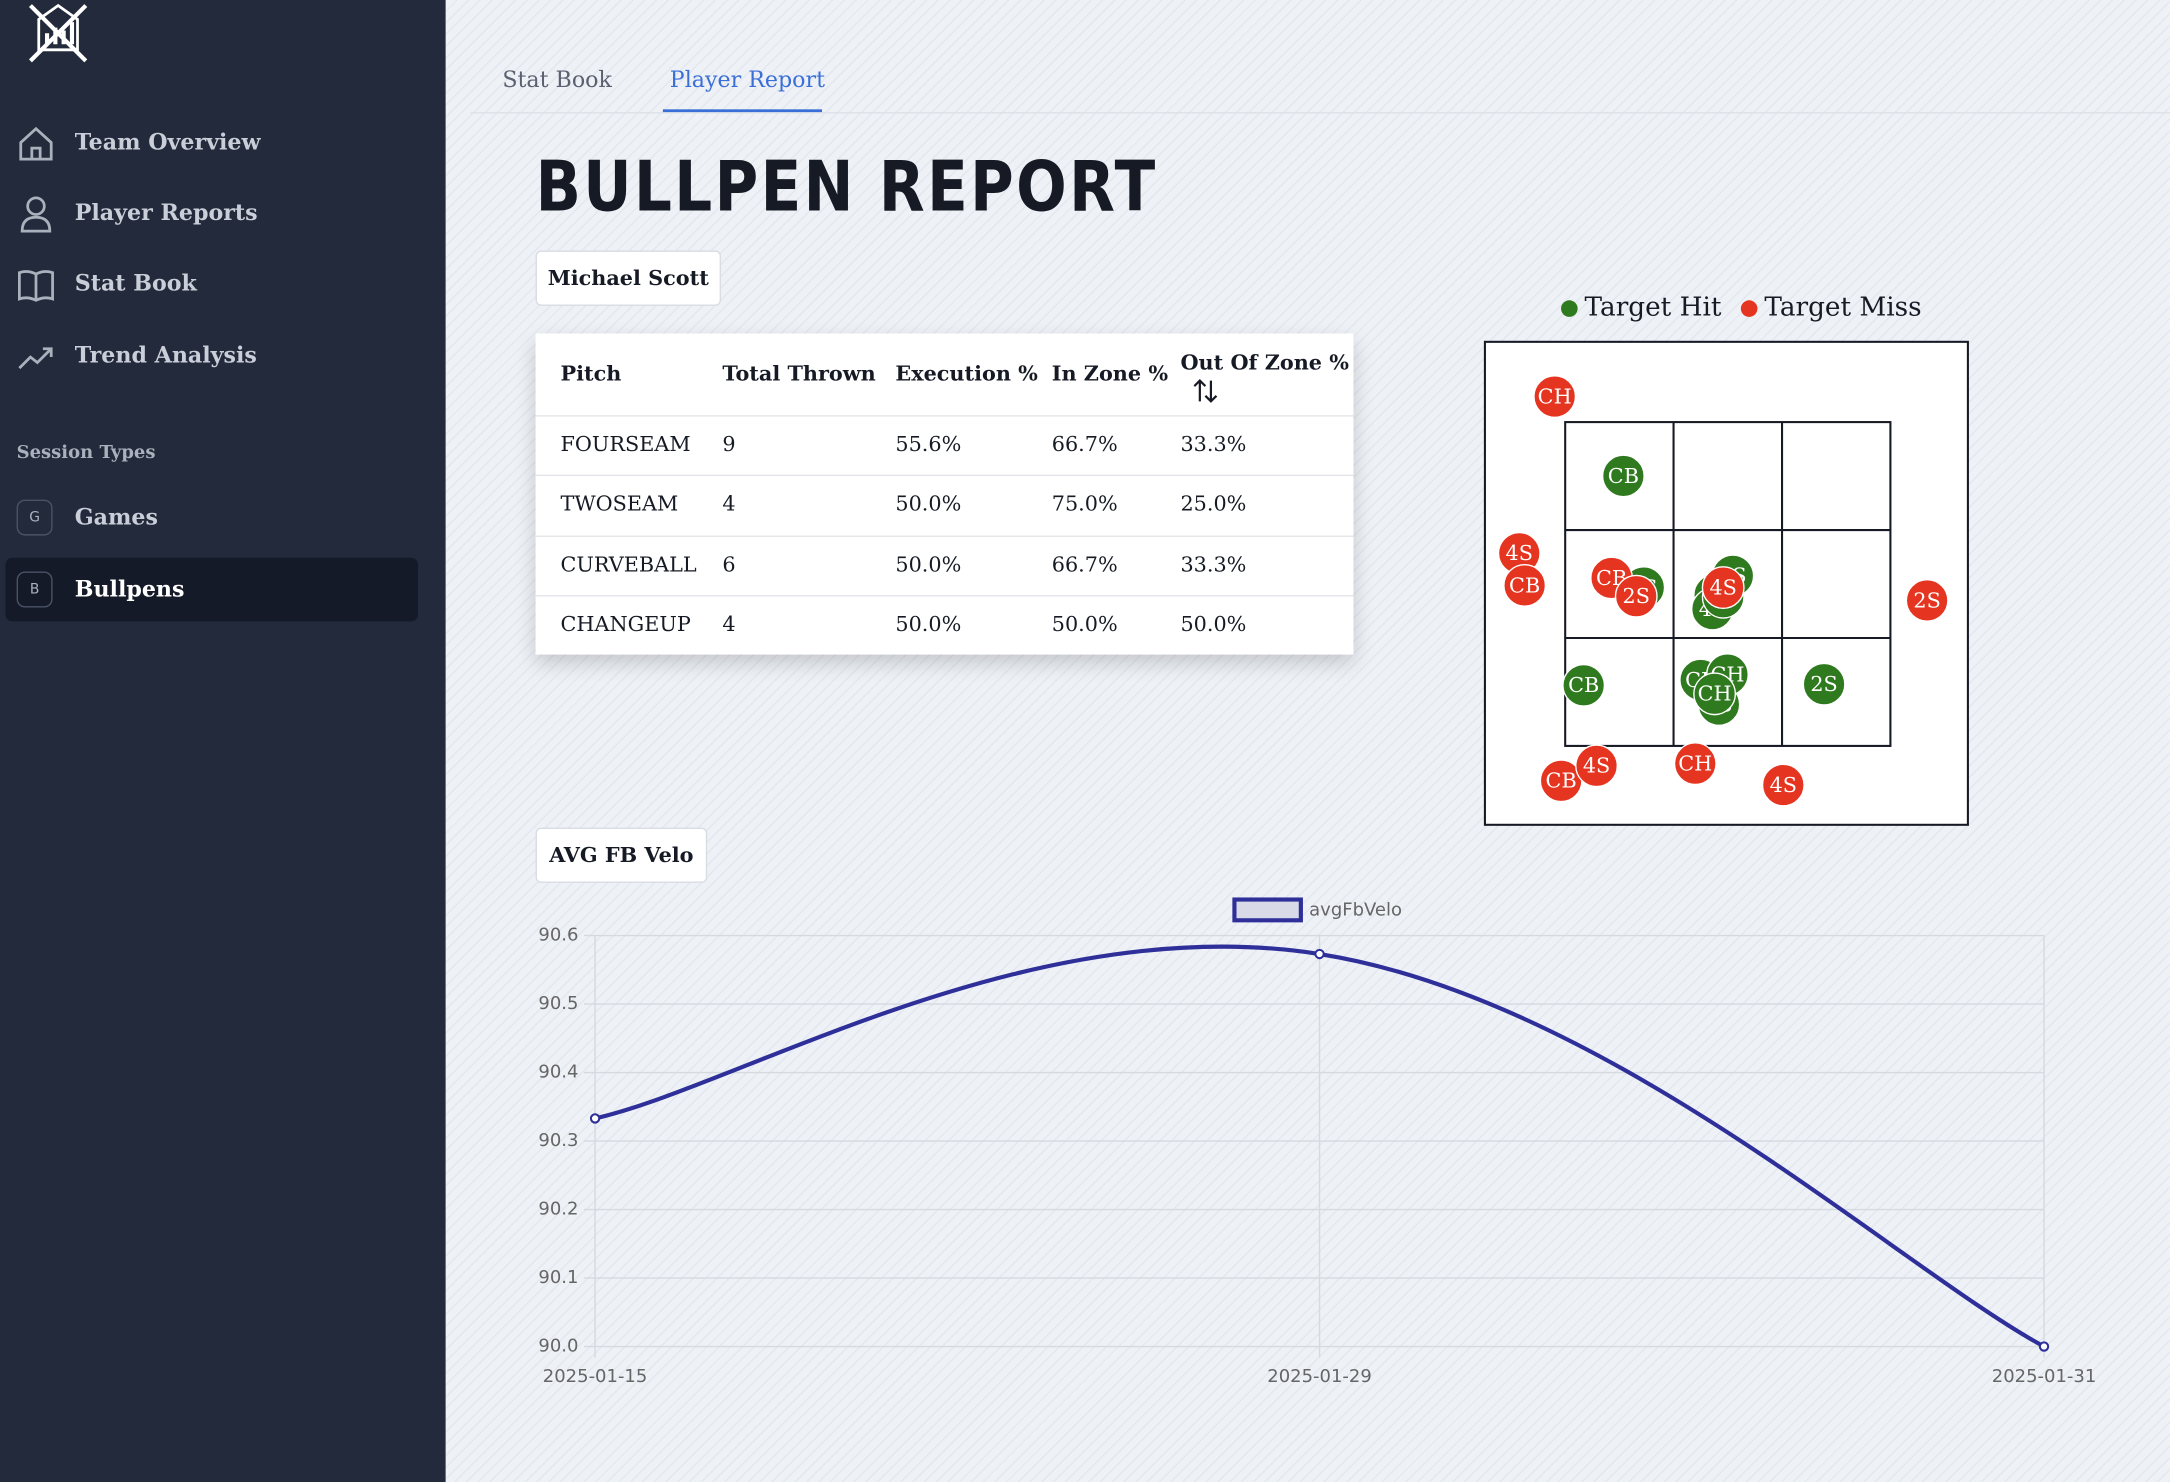  I want to click on table-cell: CHANGEUP, so click(625, 624).